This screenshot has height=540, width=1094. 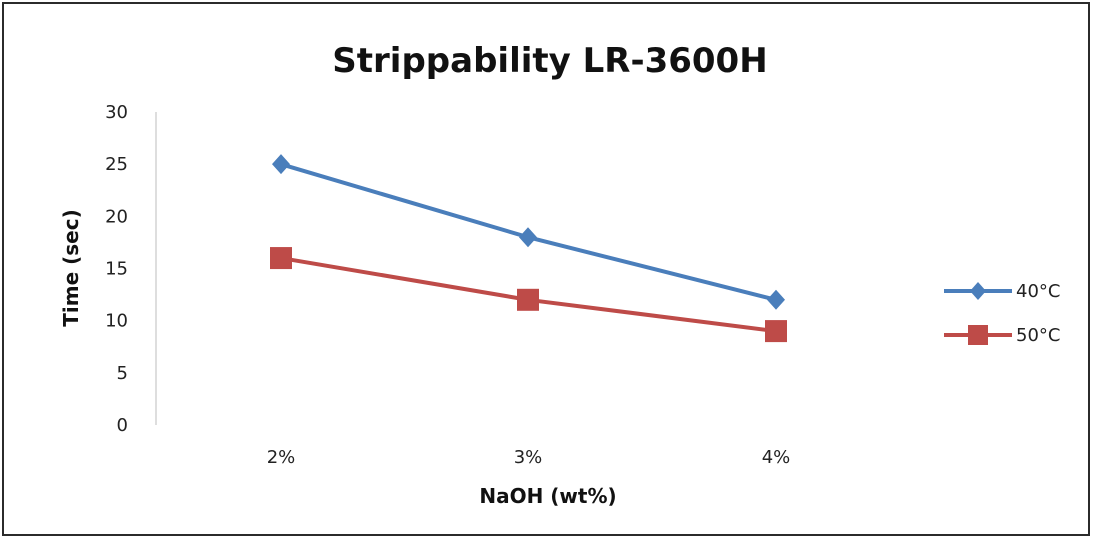 What do you see at coordinates (122, 373) in the screenshot?
I see `y-tick-label: 5` at bounding box center [122, 373].